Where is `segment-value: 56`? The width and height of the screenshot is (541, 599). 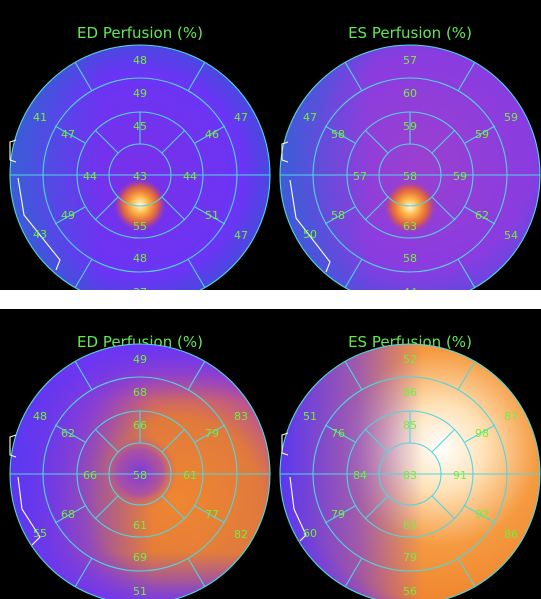 segment-value: 56 is located at coordinates (410, 591).